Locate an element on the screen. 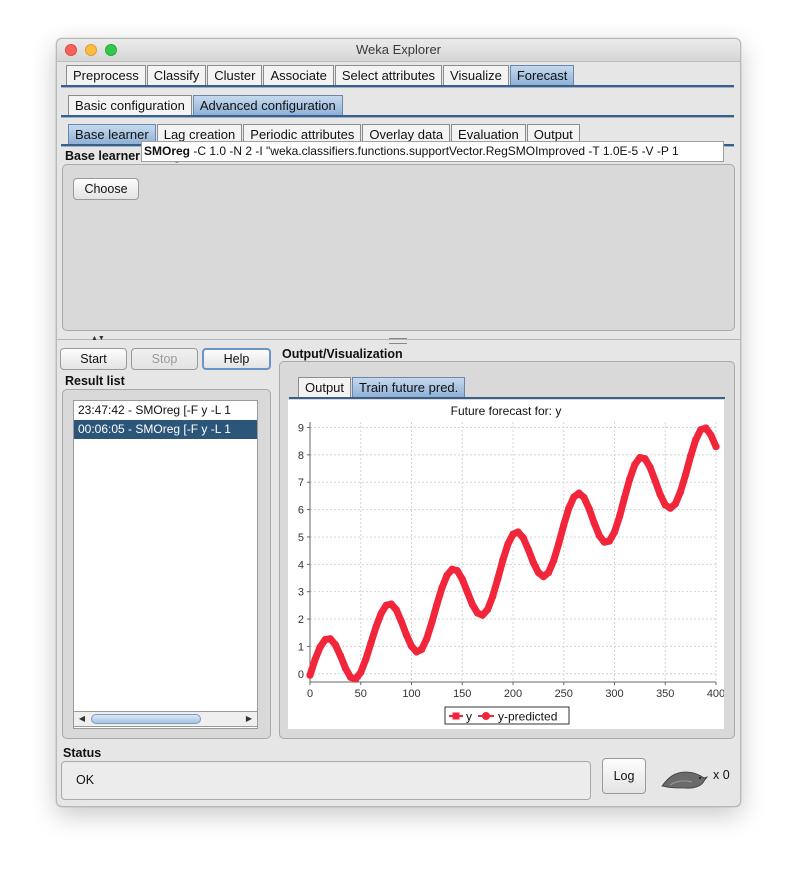 This screenshot has height=880, width=795. y-tick-label: 9 is located at coordinates (301, 428).